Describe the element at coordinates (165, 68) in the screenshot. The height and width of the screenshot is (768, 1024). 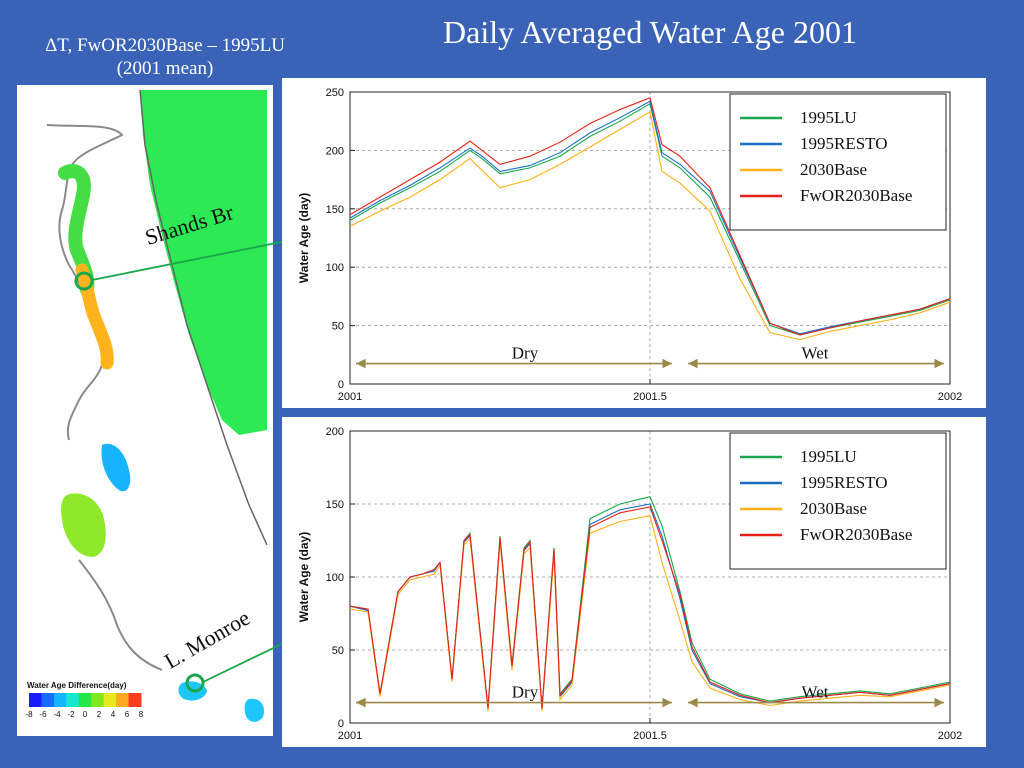
I see `map-caption-line2: (2001 mean)` at that location.